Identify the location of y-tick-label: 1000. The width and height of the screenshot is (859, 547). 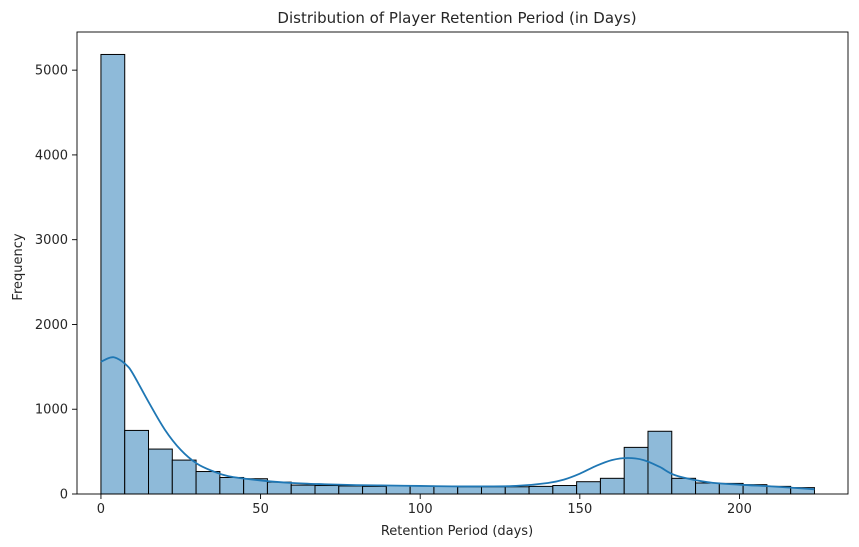
(51, 410).